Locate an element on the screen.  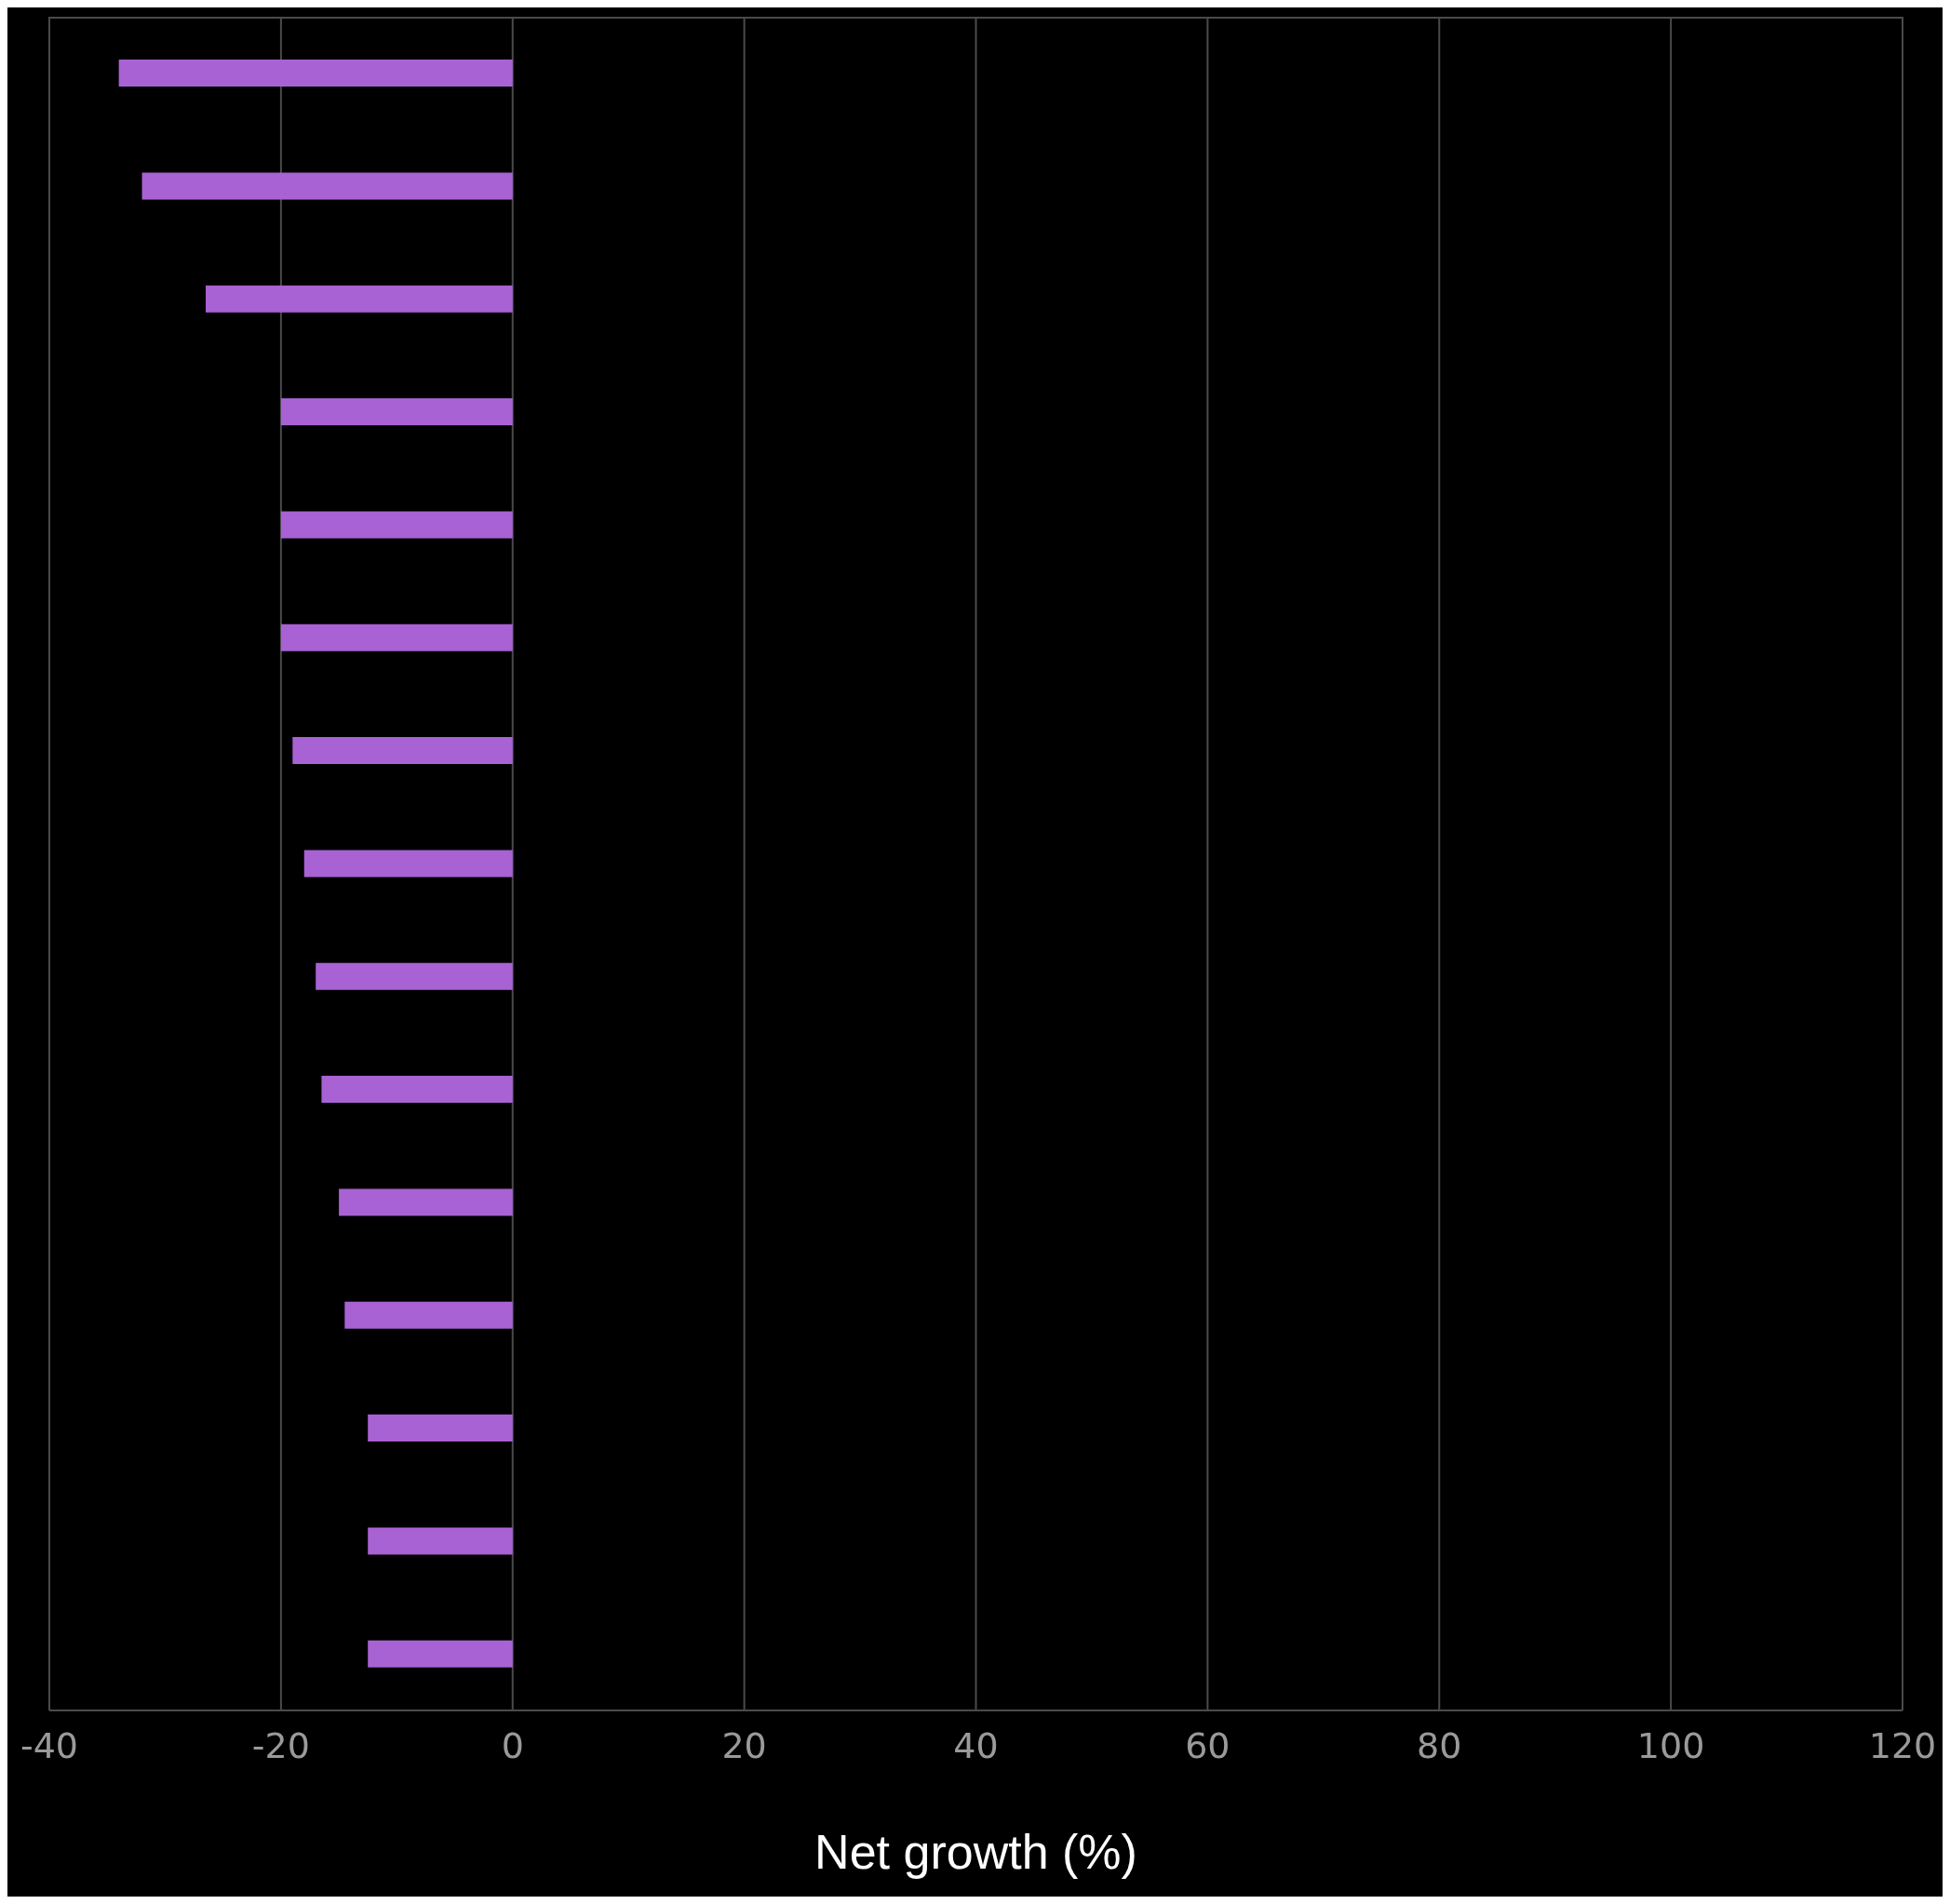
x-tick-label: 100 is located at coordinates (1670, 1745).